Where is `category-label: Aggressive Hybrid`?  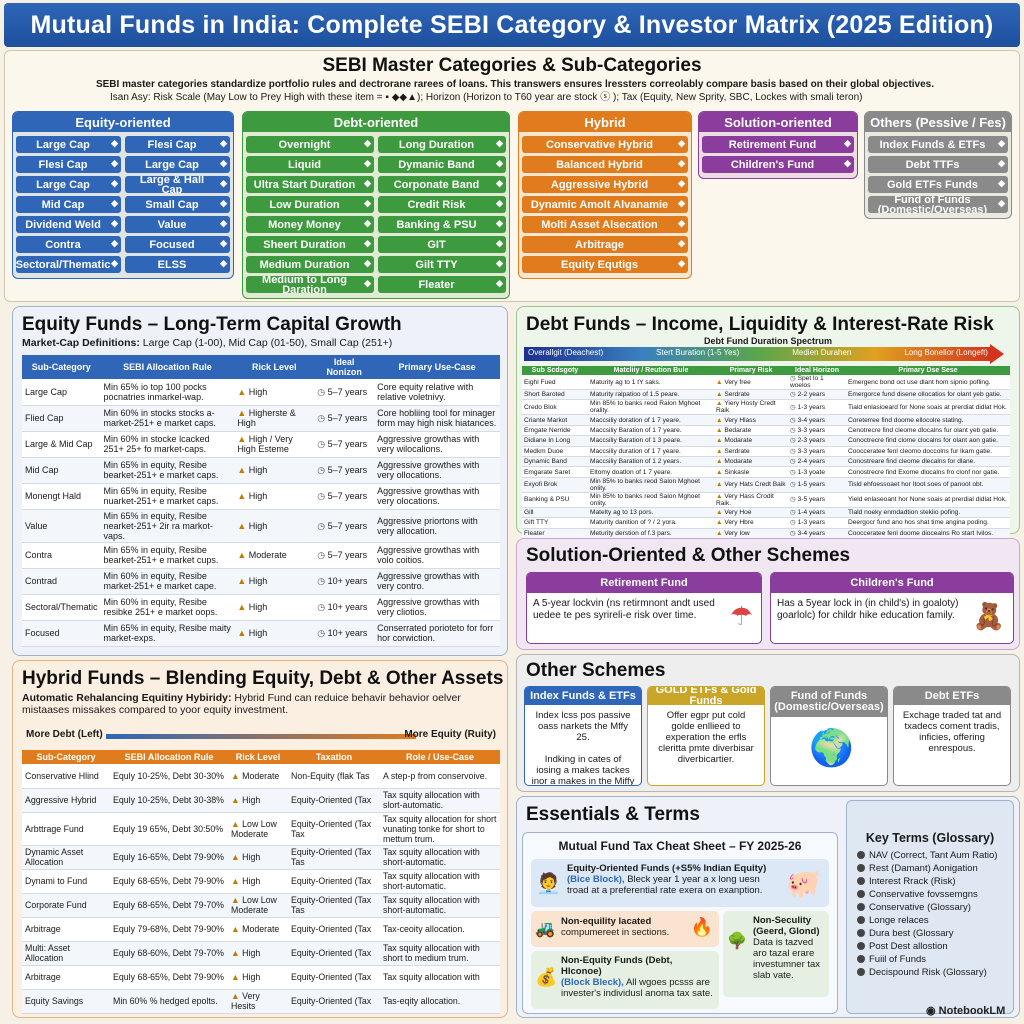 category-label: Aggressive Hybrid is located at coordinates (599, 184).